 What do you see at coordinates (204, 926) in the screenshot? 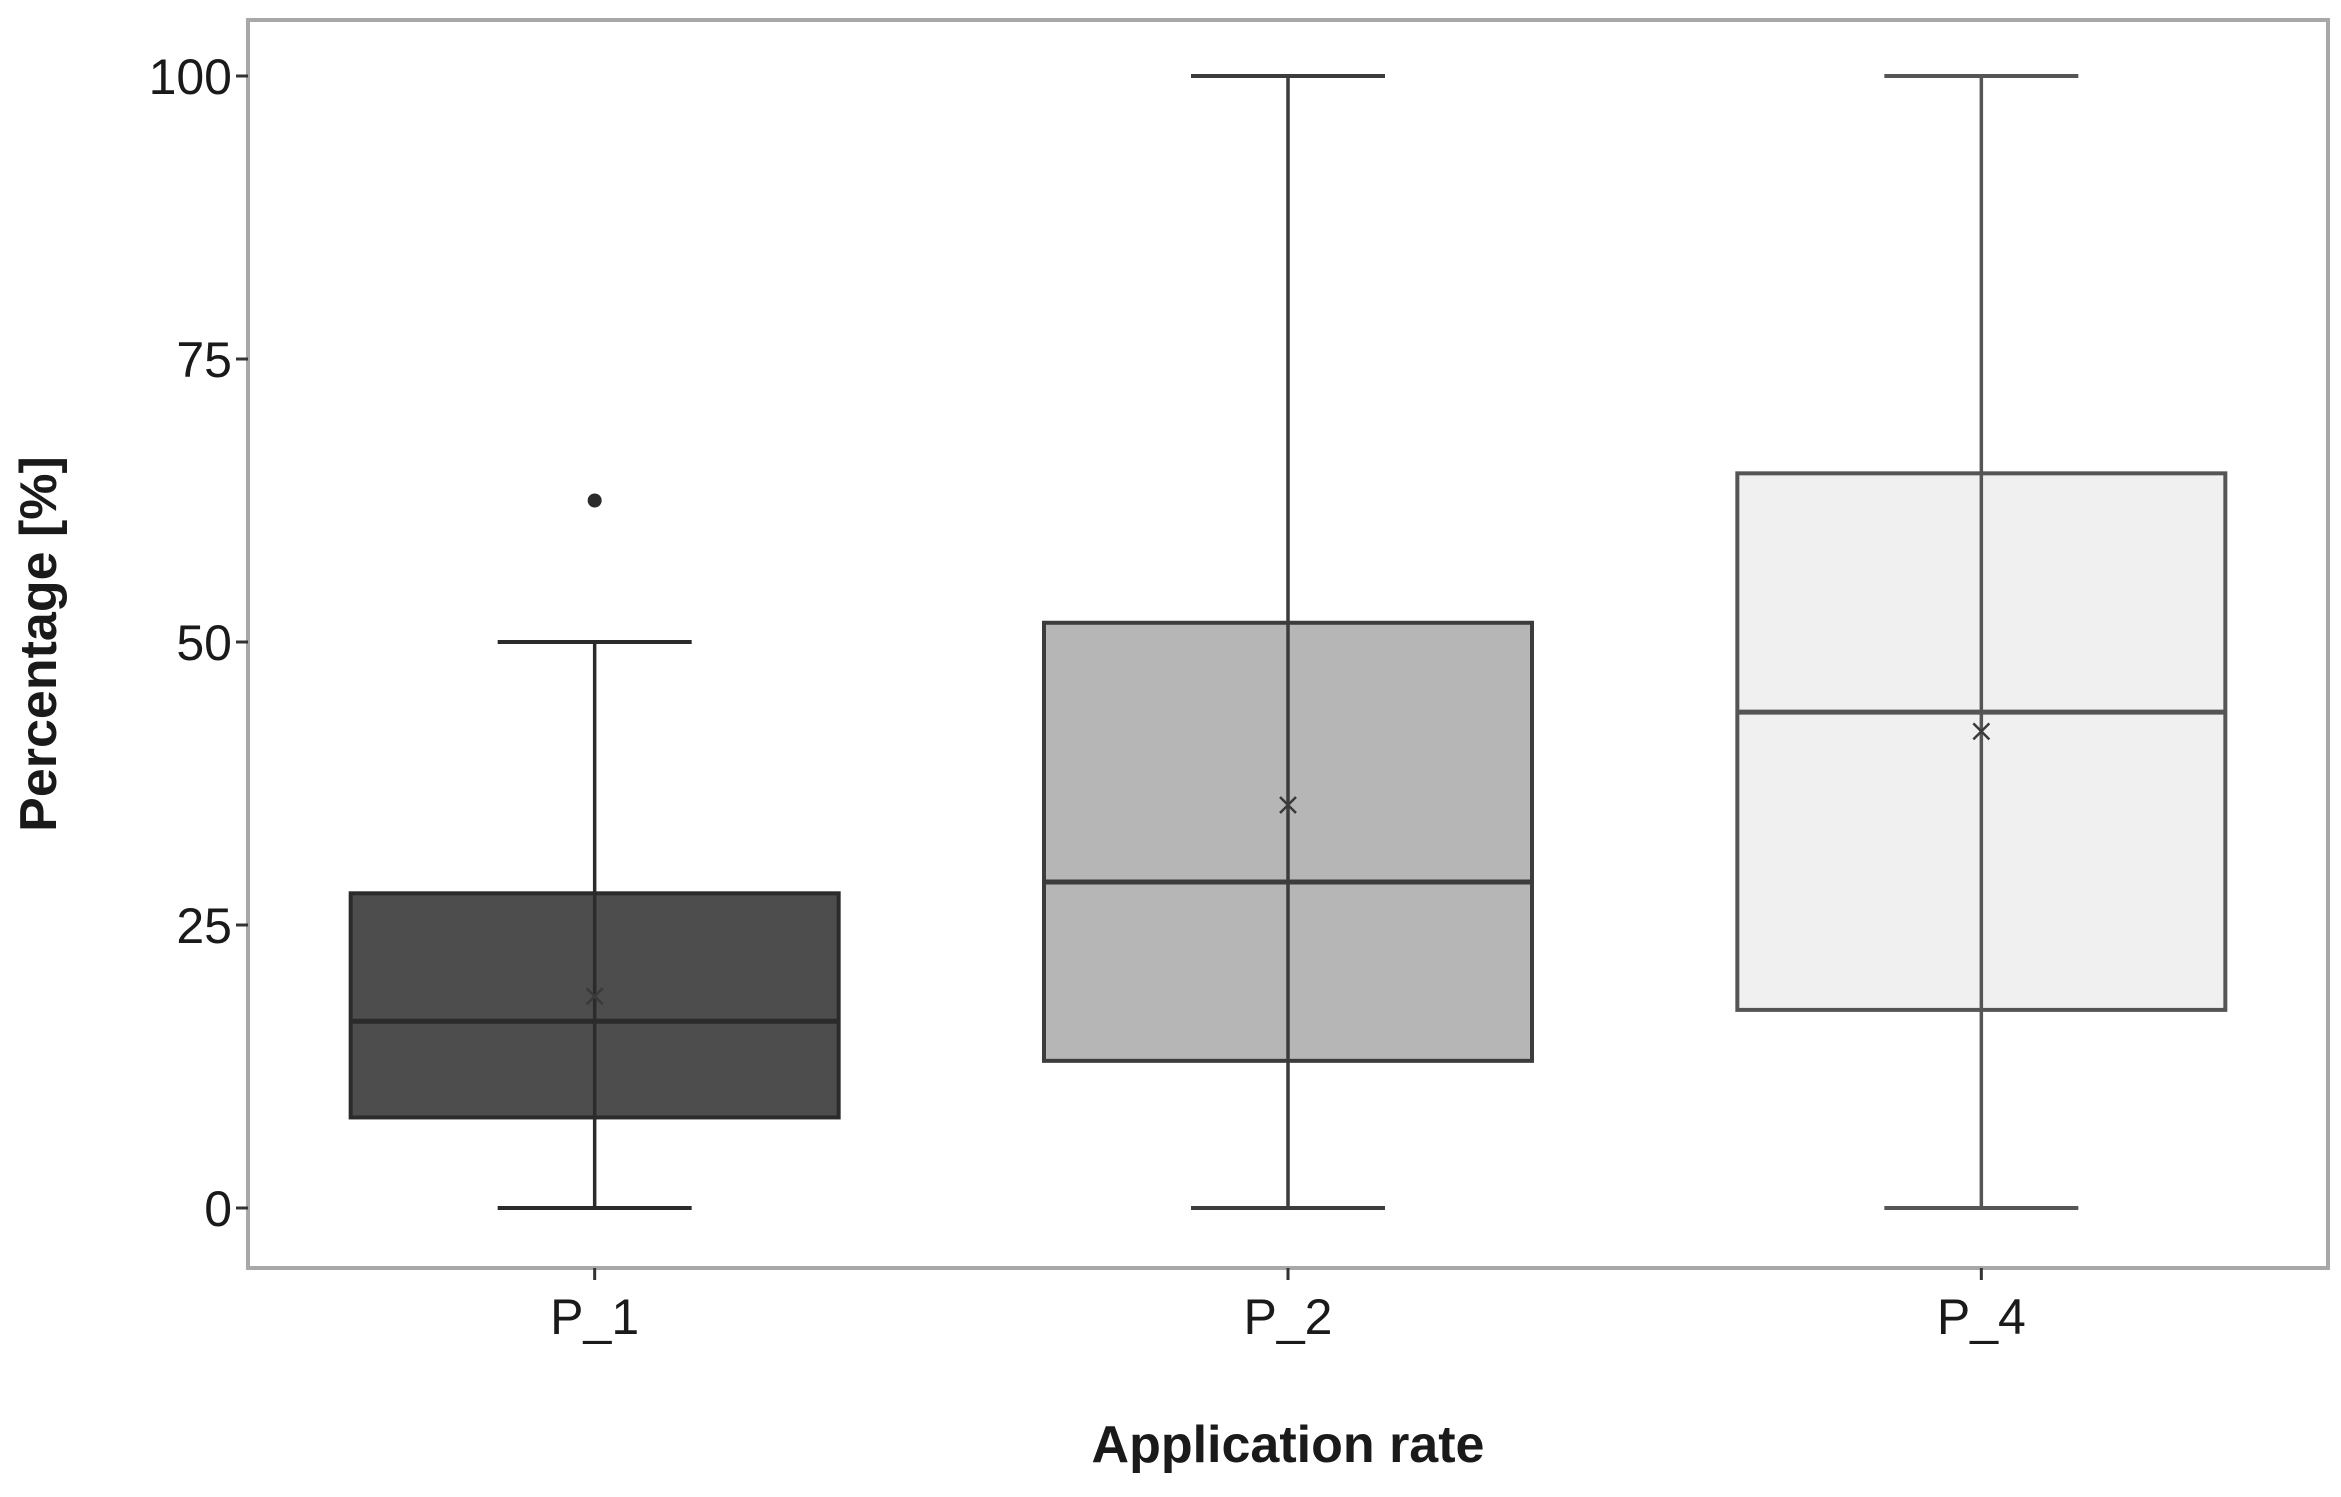
I see `y-tick-label: 25` at bounding box center [204, 926].